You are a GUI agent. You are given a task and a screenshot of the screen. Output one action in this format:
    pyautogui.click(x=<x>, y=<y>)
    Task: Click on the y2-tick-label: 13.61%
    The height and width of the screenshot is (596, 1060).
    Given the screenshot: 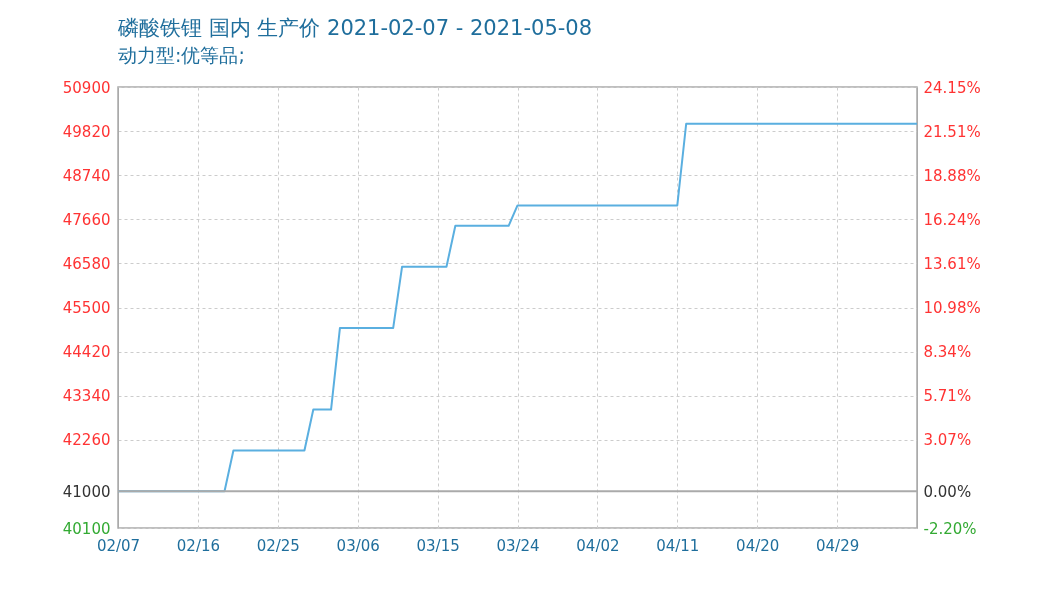 What is the action you would take?
    pyautogui.click(x=952, y=263)
    